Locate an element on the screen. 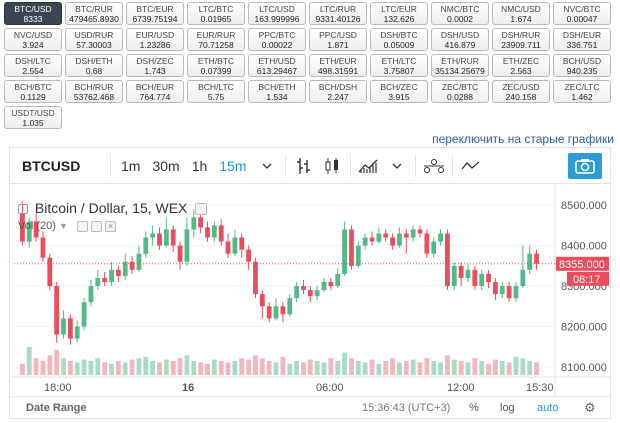  pair-button-ltc-btc: LTC/BTC 0.01965 is located at coordinates (216, 13).